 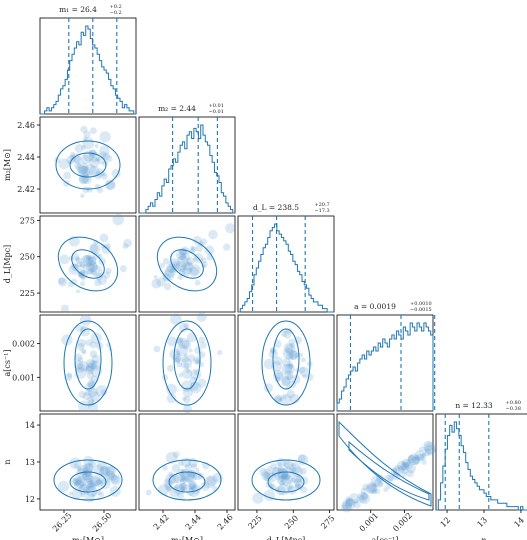 I want to click on y-tick-label: 225, so click(x=27, y=293).